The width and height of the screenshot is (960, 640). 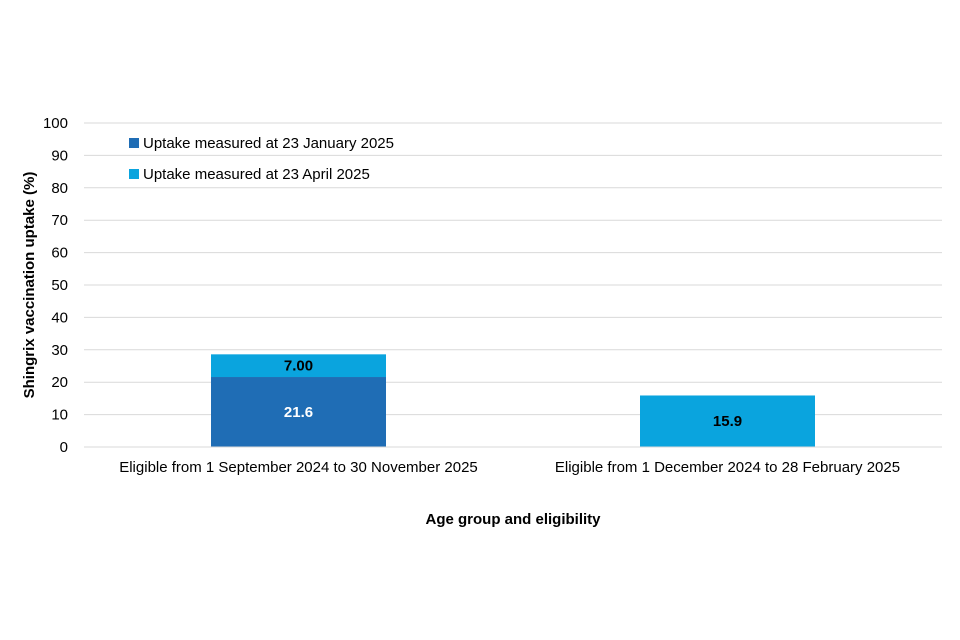 I want to click on data-label: 15.9, so click(x=727, y=421).